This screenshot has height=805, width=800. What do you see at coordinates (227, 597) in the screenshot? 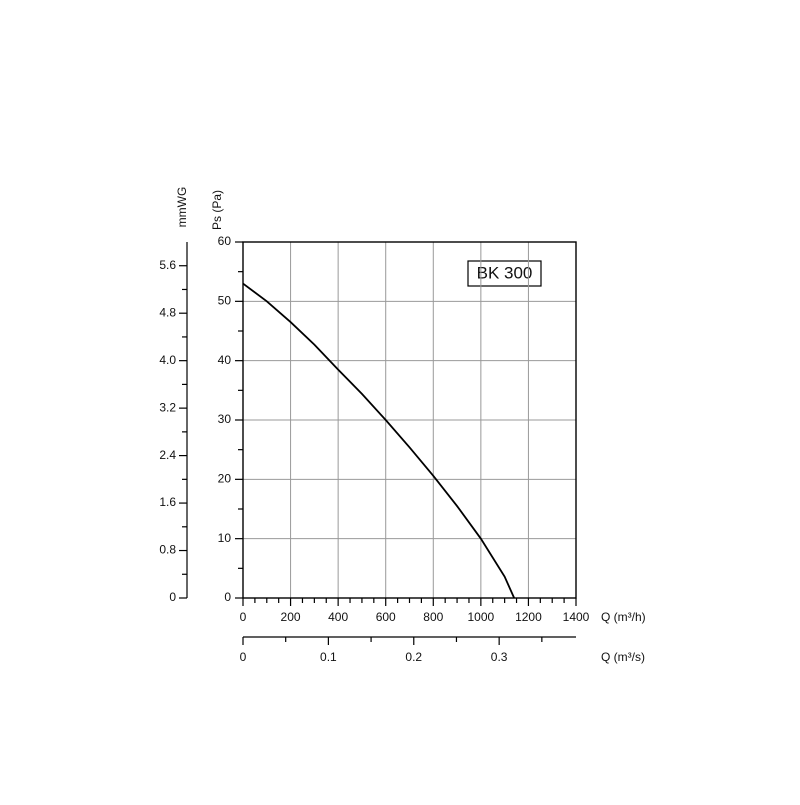
I see `y-tick-label: 0` at bounding box center [227, 597].